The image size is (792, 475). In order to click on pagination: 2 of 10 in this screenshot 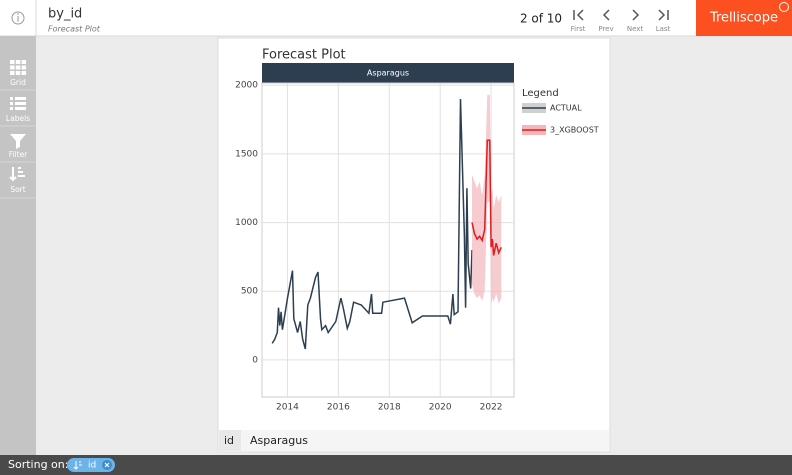, I will do `click(541, 19)`.